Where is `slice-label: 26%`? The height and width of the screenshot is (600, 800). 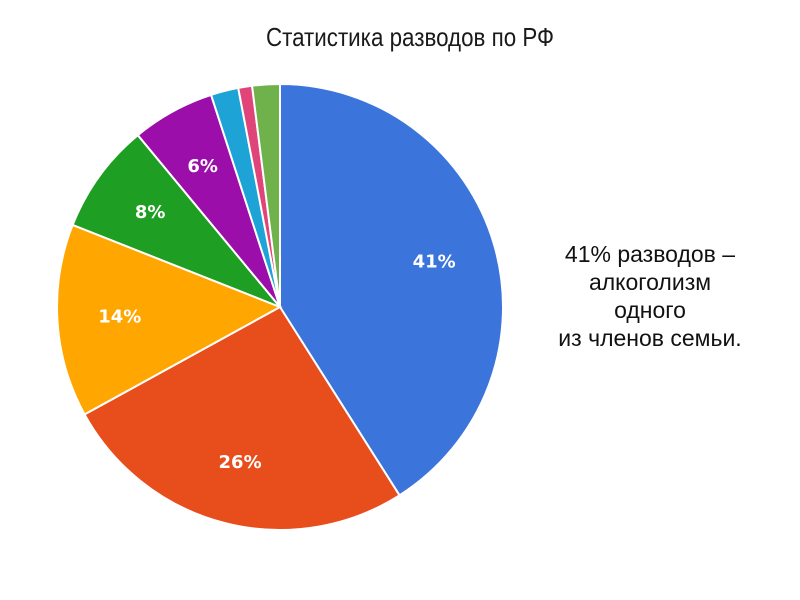
slice-label: 26% is located at coordinates (240, 462).